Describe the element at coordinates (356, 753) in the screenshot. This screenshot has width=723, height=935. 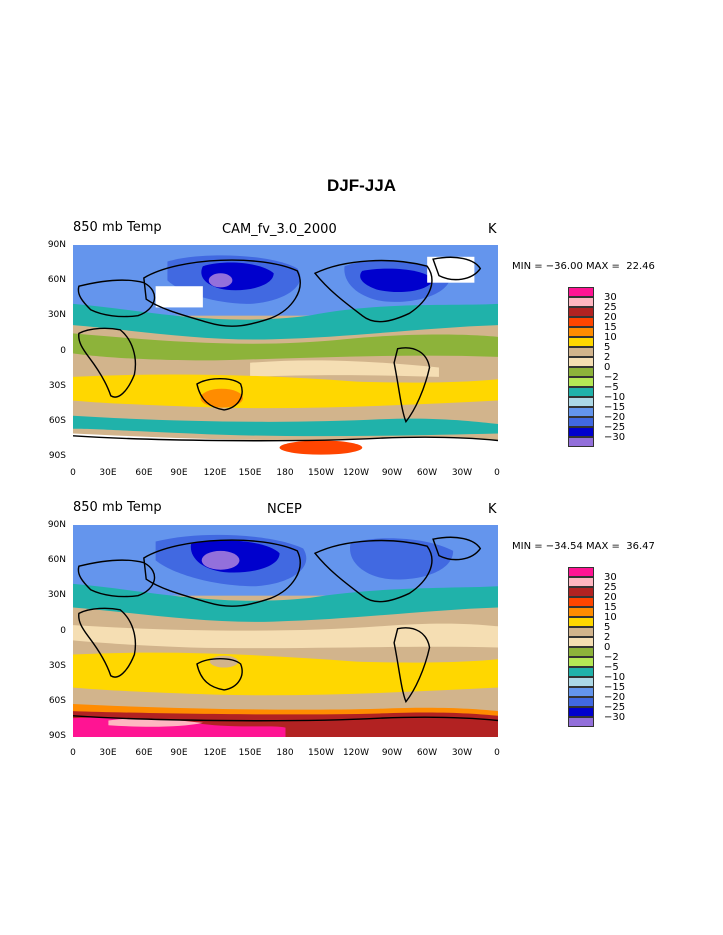
I see `lon-tick: 120W` at that location.